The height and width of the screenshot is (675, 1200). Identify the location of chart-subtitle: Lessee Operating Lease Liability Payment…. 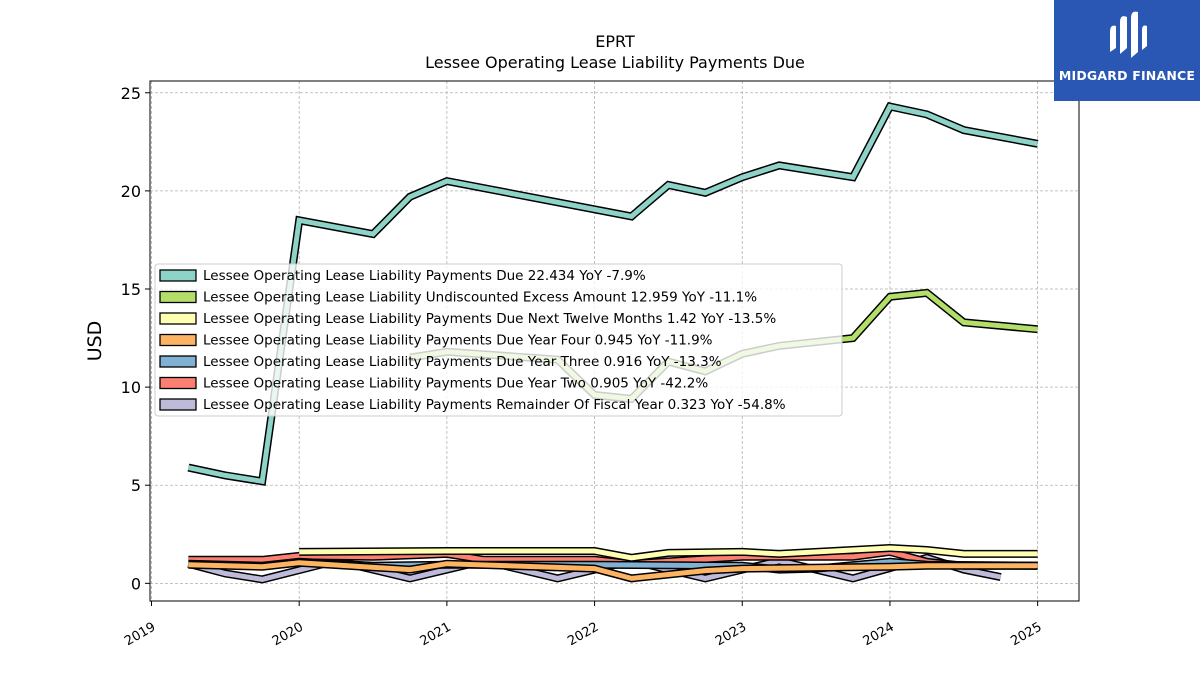
(615, 62).